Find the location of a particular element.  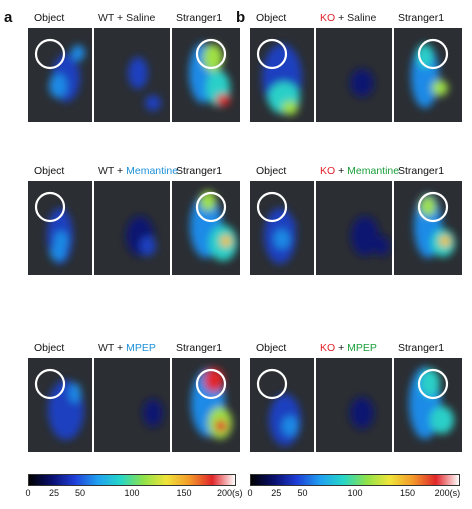

arena-group-a-1: Object WT + Saline Stranger1 is located at coordinates (134, 66).